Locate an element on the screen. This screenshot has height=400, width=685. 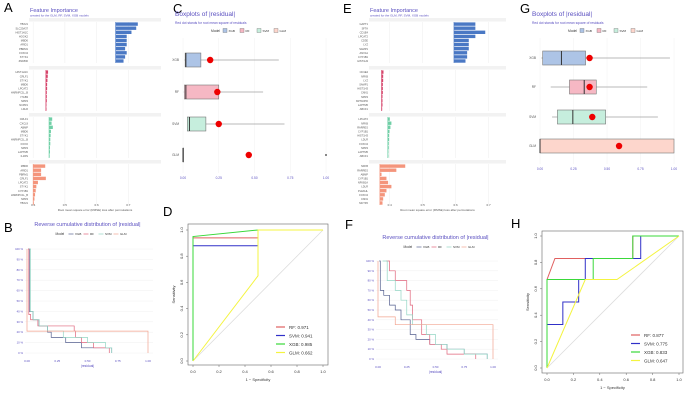
y-tick-label: 0.4 is located at coordinates (535, 315).